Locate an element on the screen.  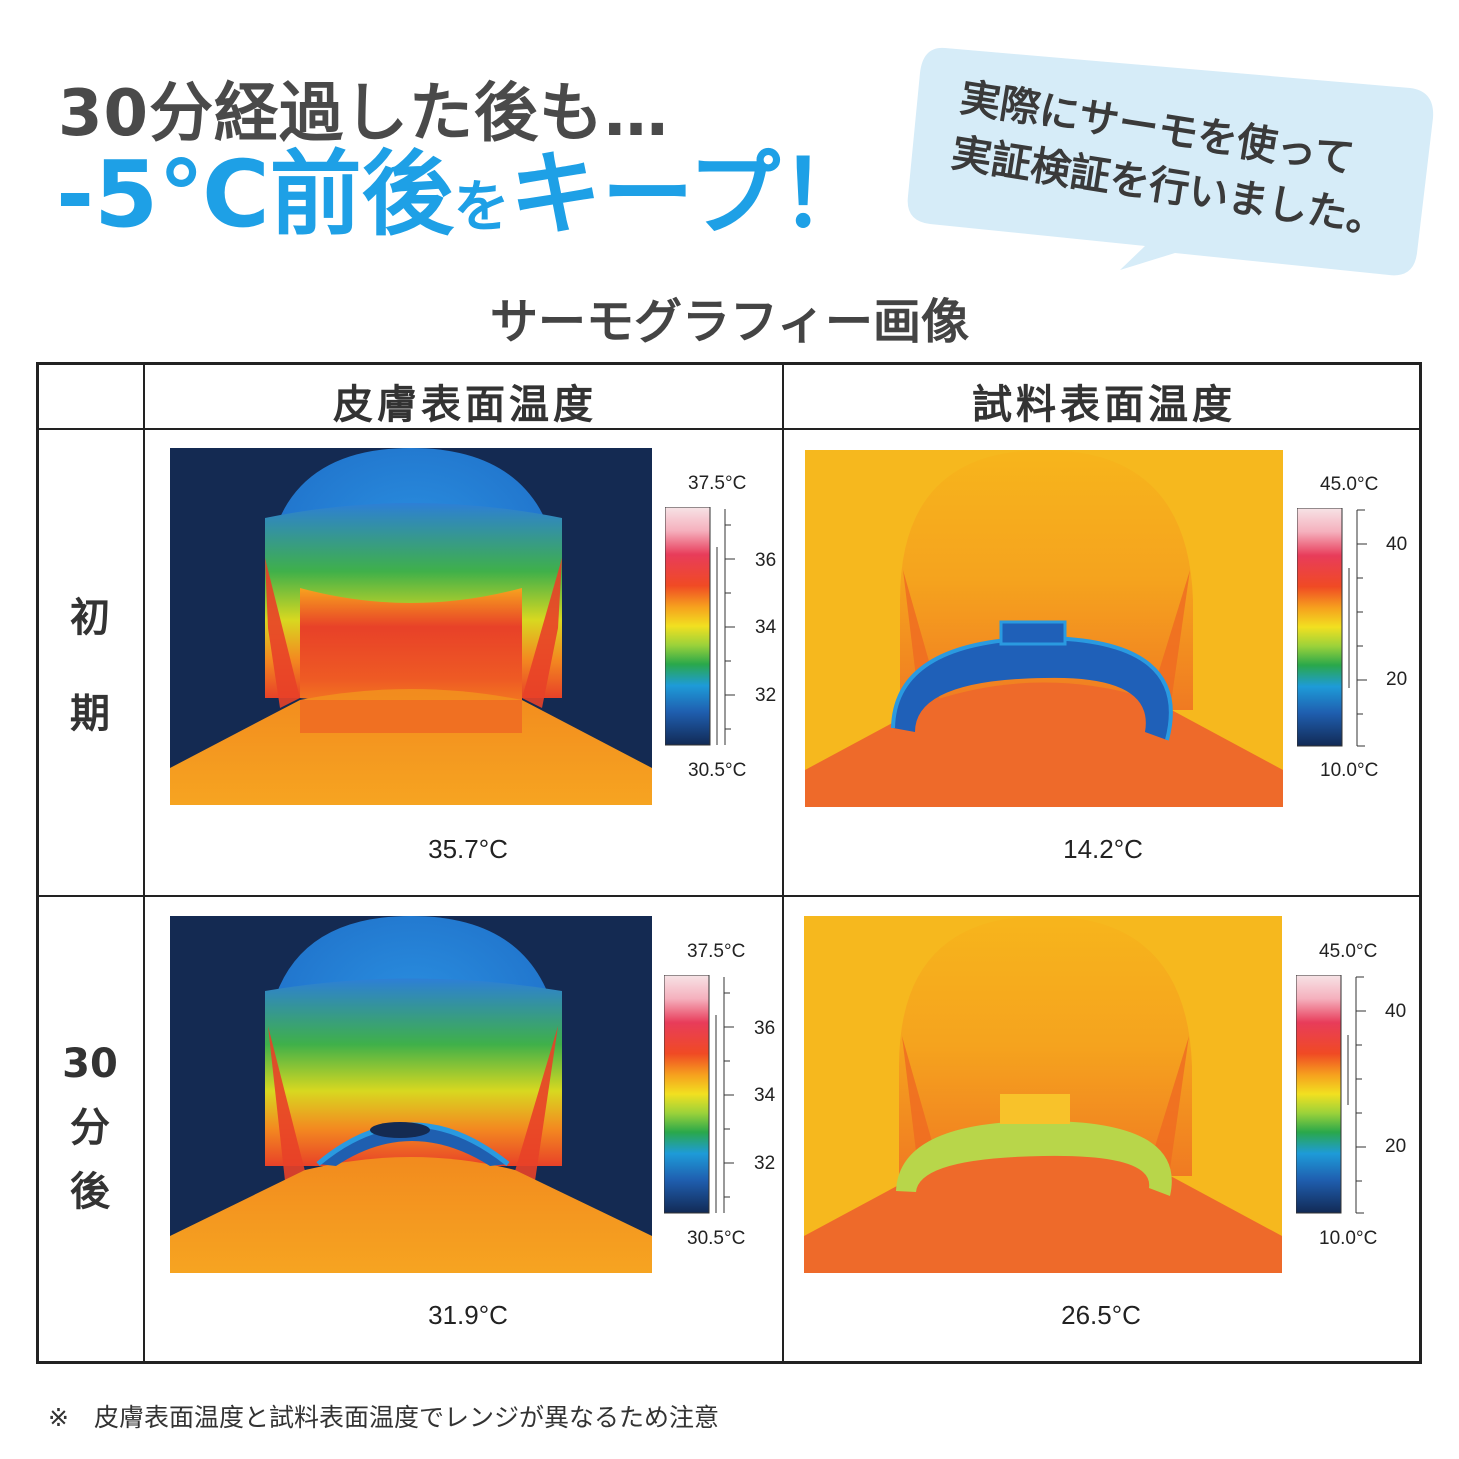
section-title: サーモグラフィー画像 is located at coordinates (729, 322).